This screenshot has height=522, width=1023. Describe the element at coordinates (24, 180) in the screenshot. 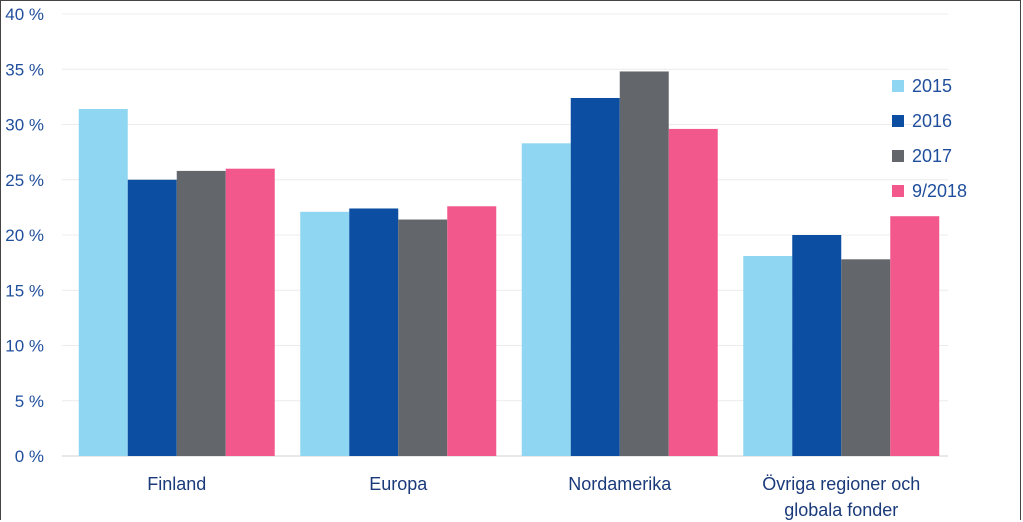

I see `y-tick-label: 25 %` at that location.